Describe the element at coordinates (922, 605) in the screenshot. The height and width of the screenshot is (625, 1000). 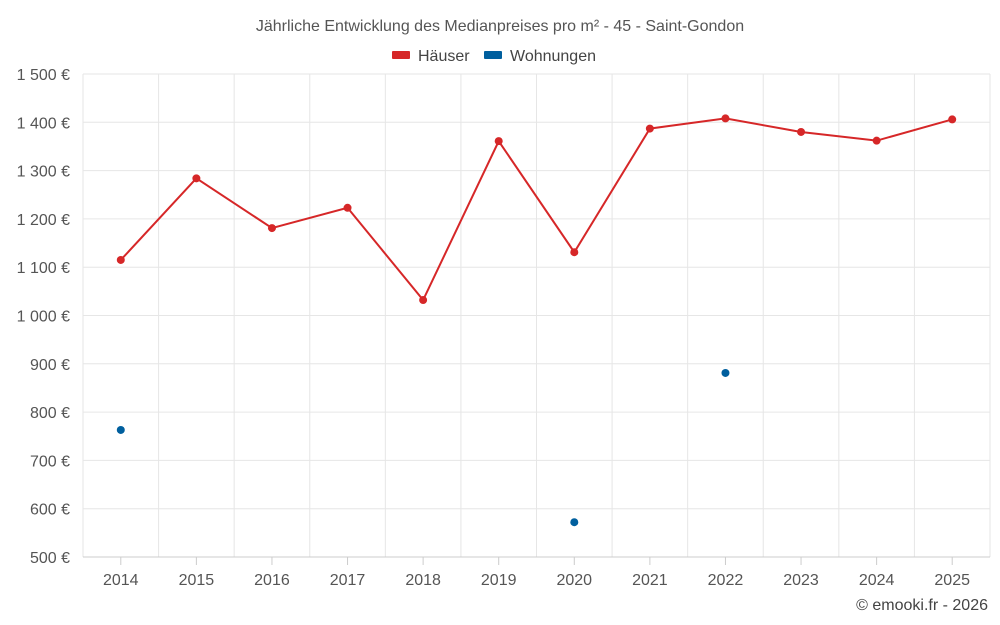
I see `credit-text: © emooki.fr - 2026` at that location.